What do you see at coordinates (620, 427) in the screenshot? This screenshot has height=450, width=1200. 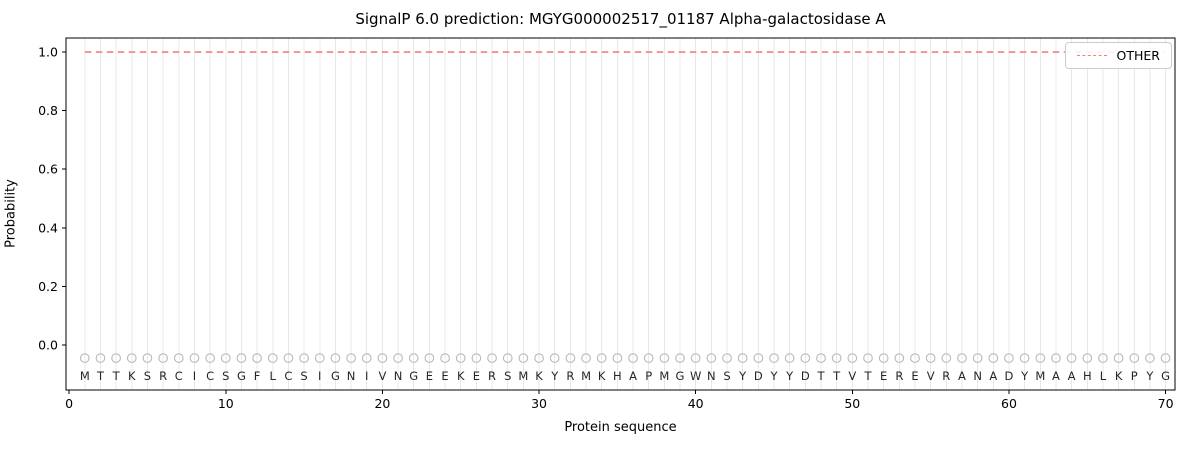 I see `x-axis-label: Protein sequence` at bounding box center [620, 427].